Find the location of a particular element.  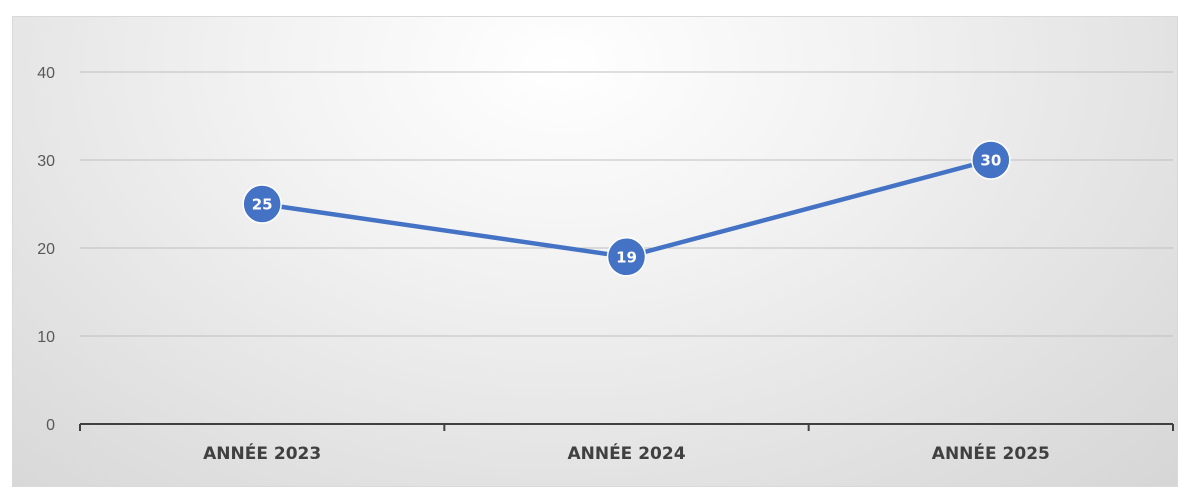

data-label: 19 is located at coordinates (626, 257).